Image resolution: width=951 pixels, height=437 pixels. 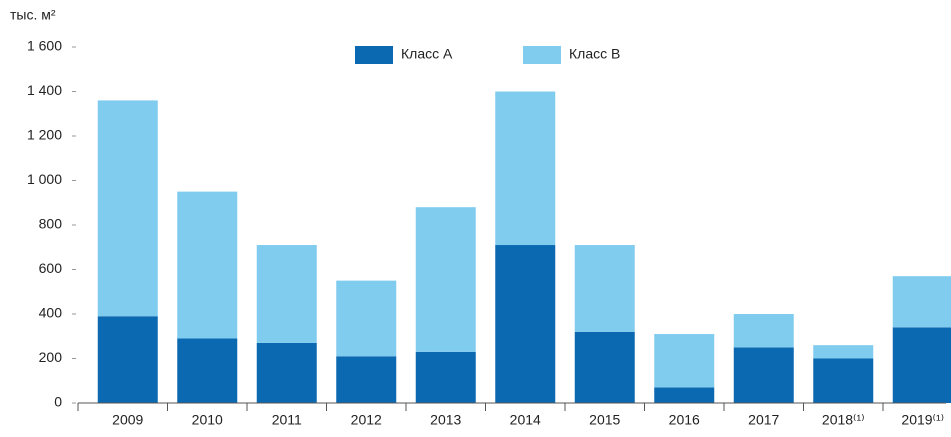 I want to click on y-tick-label: 800, so click(x=51, y=224).